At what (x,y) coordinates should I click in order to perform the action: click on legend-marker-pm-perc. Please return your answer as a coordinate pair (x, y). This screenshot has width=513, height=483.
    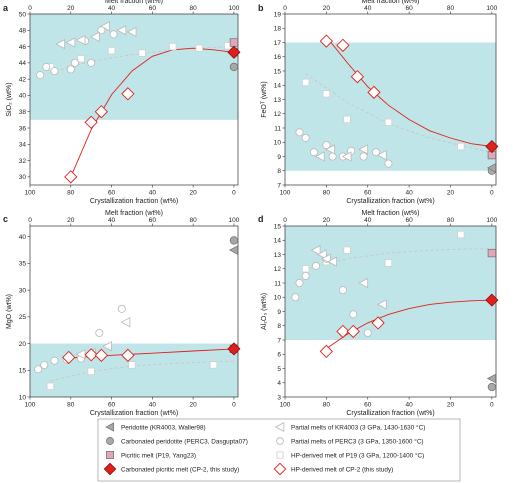
    Looking at the image, I should click on (280, 441).